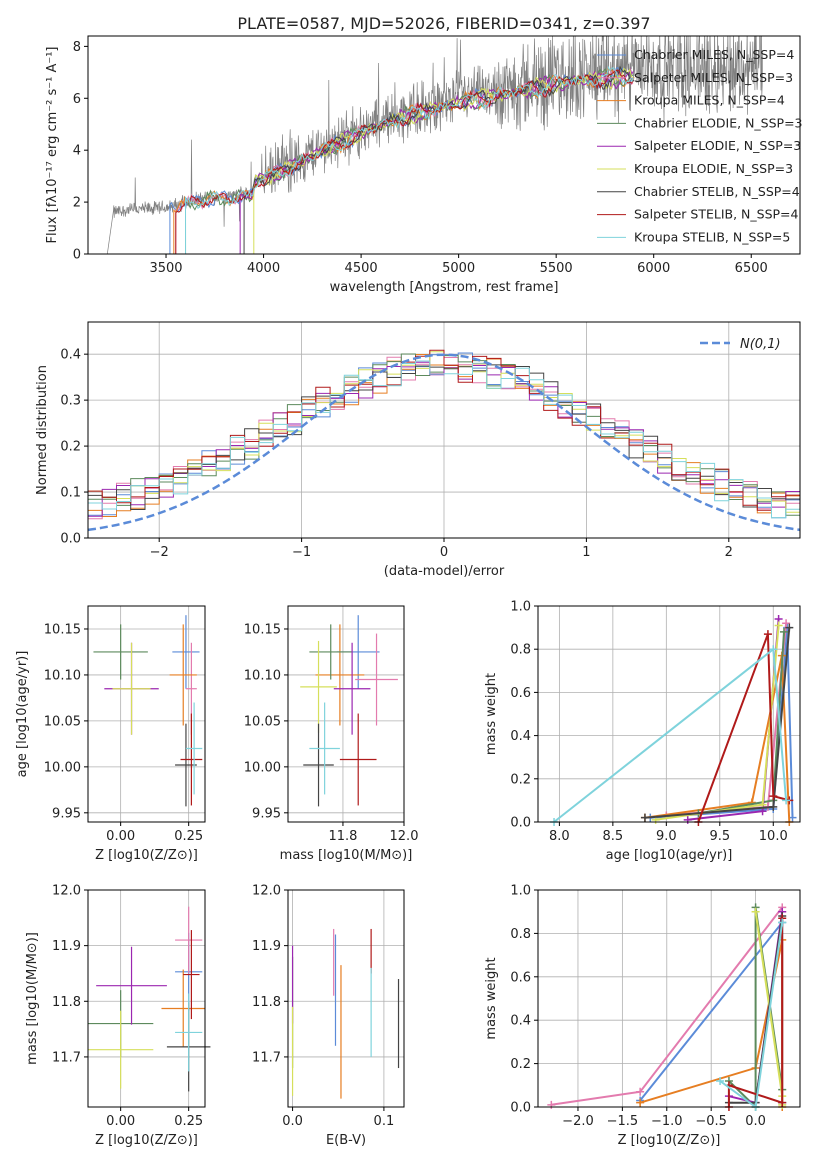 The width and height of the screenshot is (819, 1170). Describe the element at coordinates (159, 552) in the screenshot. I see `x-tick-label: −2` at that location.